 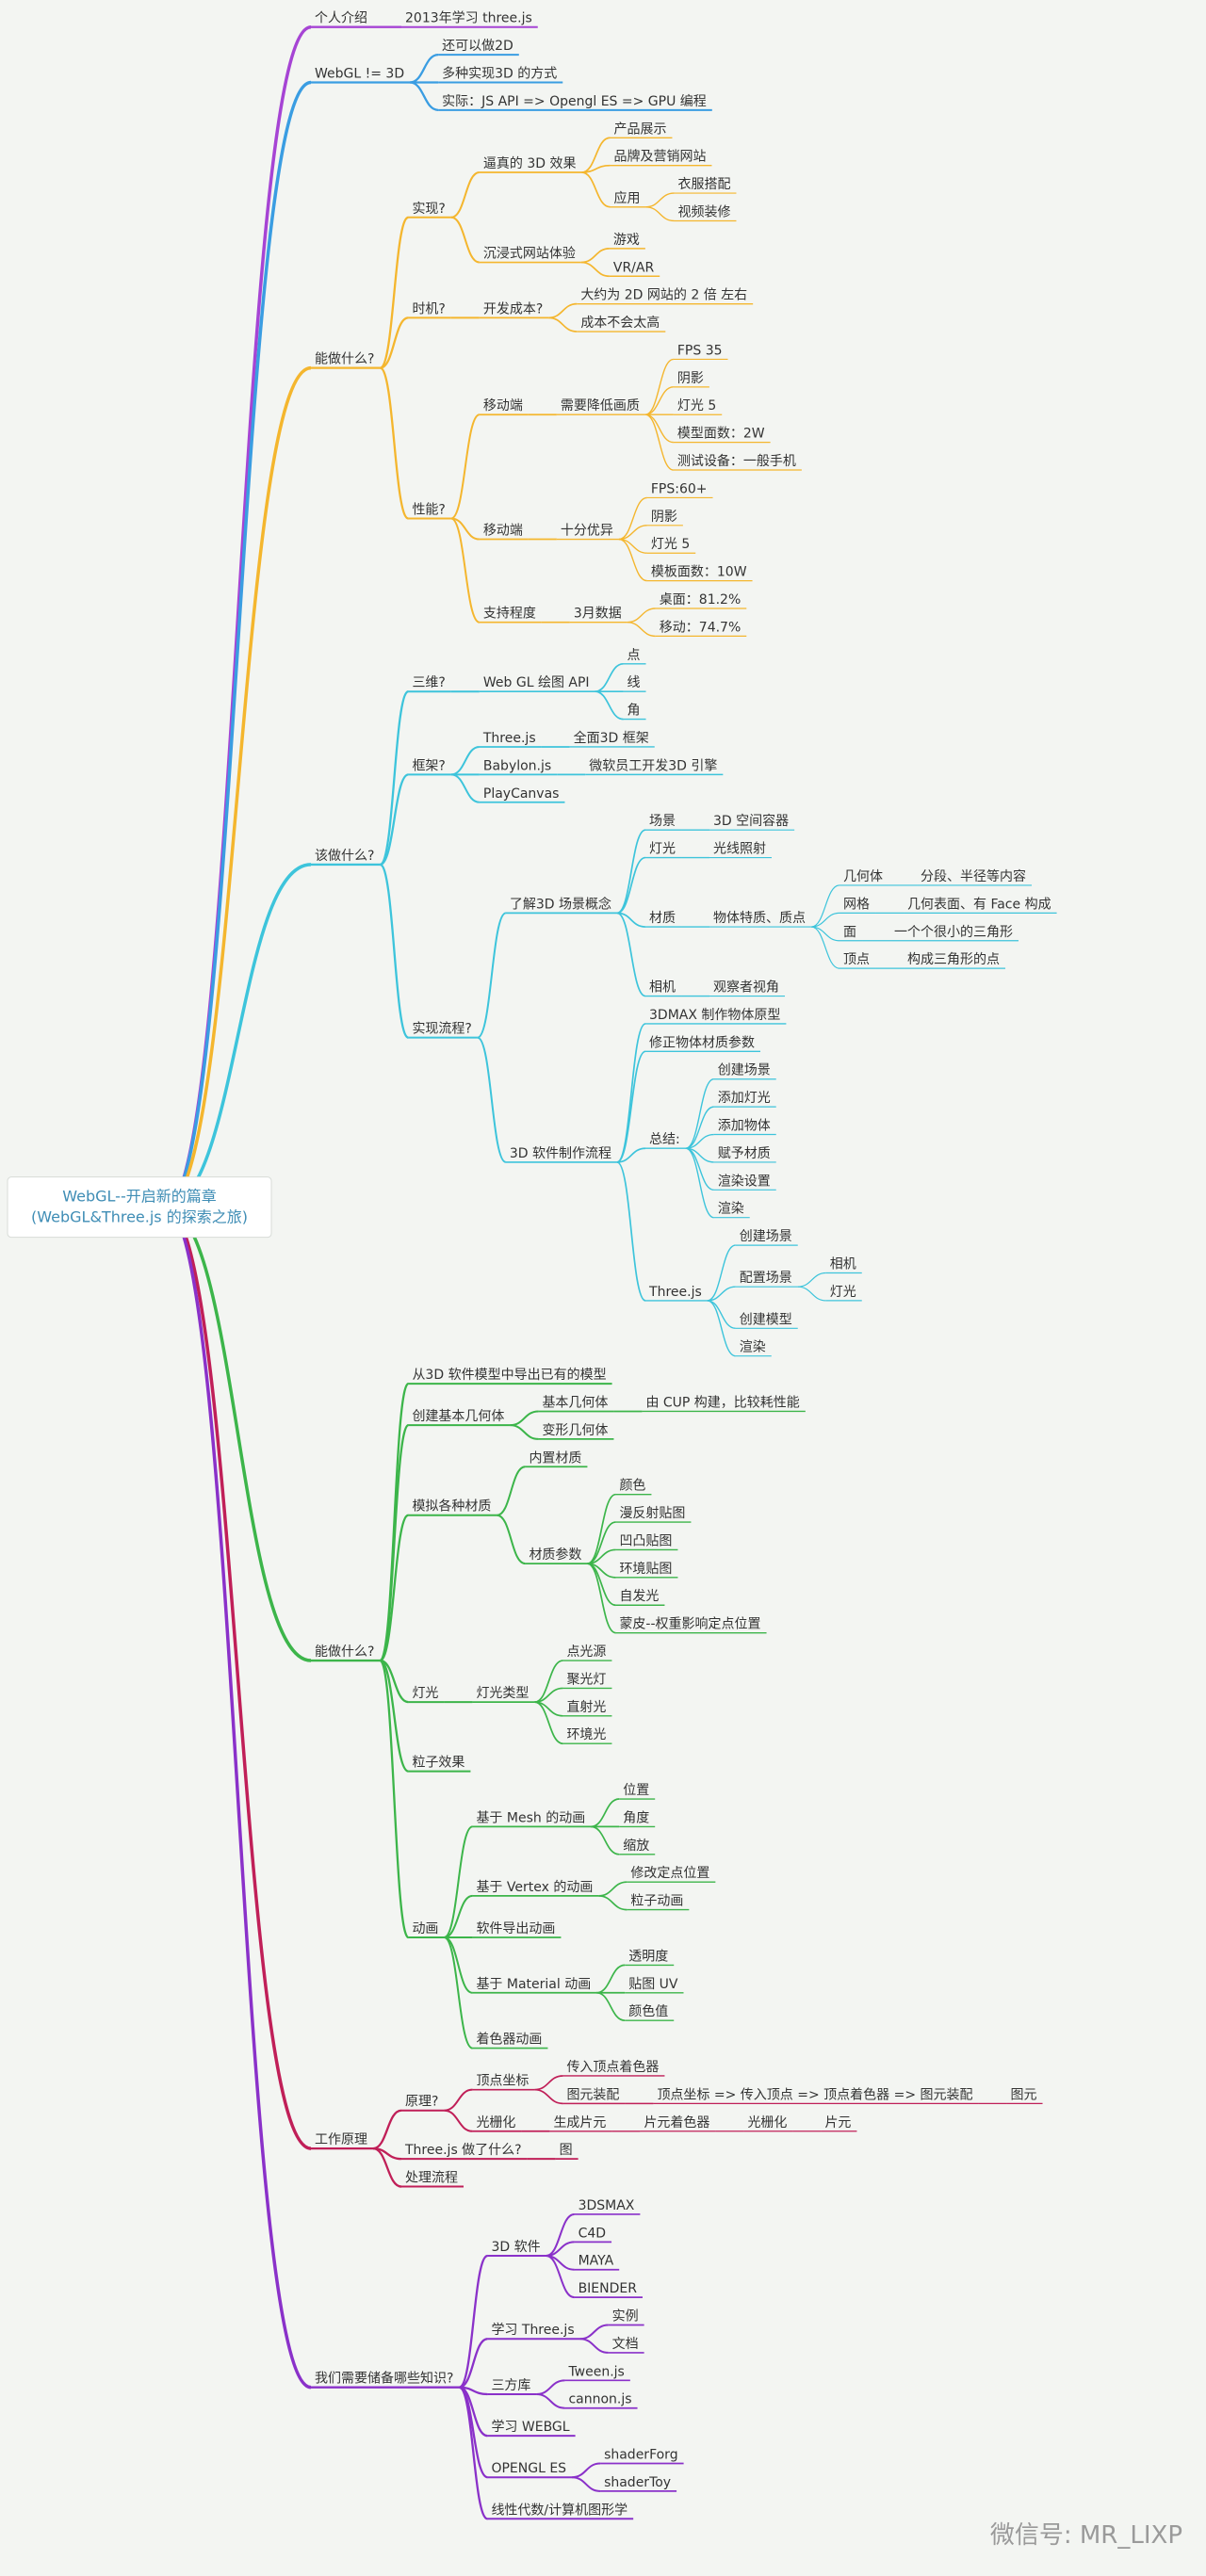 I want to click on node-label: 沉浸式网站体验, so click(x=529, y=254).